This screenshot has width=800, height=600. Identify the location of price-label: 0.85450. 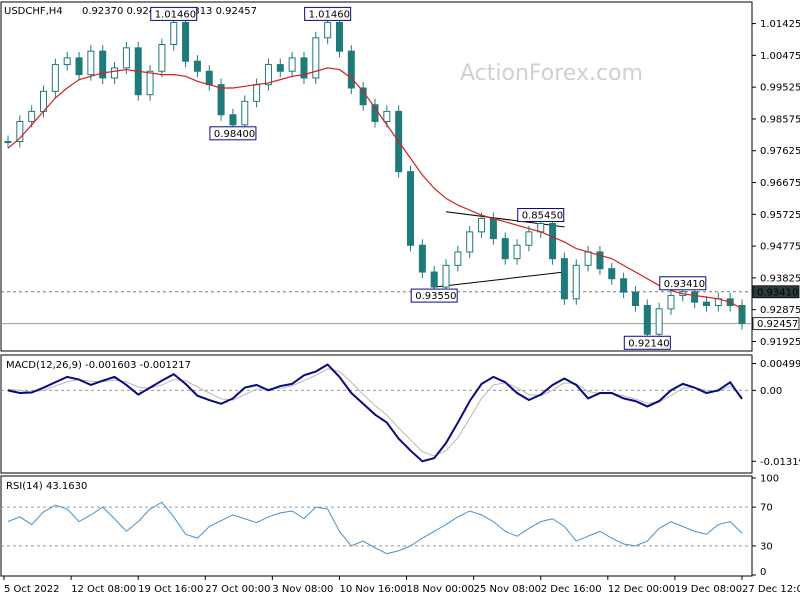
(542, 216).